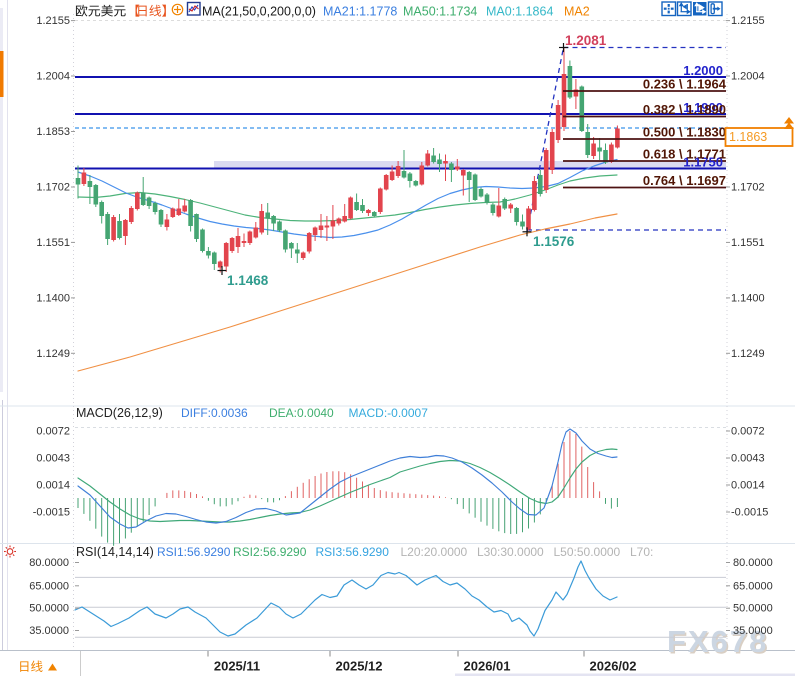  I want to click on svg-text: 2026/01, so click(487, 666).